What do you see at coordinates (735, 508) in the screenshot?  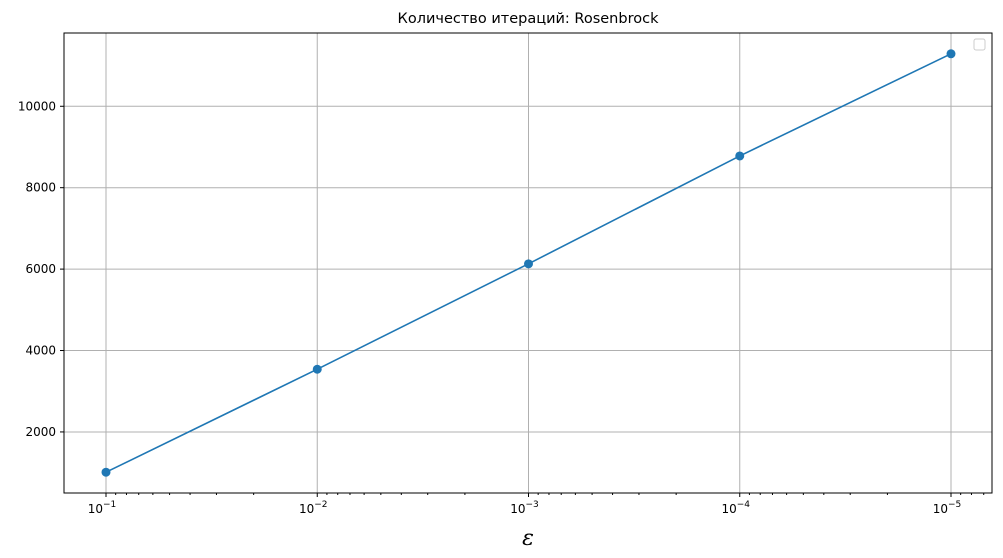 I see `x-tick-label: 10⁻⁴` at bounding box center [735, 508].